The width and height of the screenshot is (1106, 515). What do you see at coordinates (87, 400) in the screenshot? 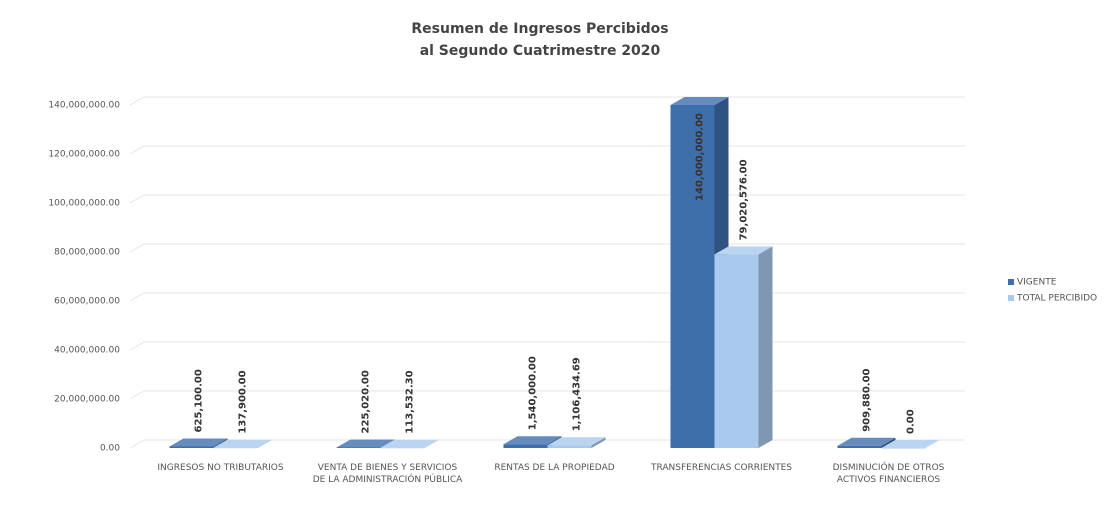
I see `y-tick-label: 20,000,000.00` at bounding box center [87, 400].